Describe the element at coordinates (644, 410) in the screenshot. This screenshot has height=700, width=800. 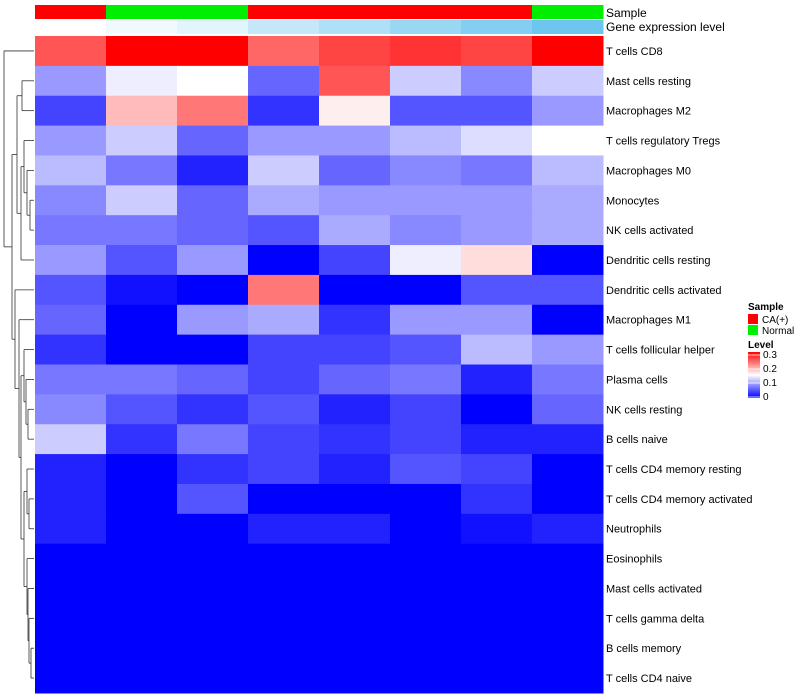
I see `row-label: NK cells resting` at that location.